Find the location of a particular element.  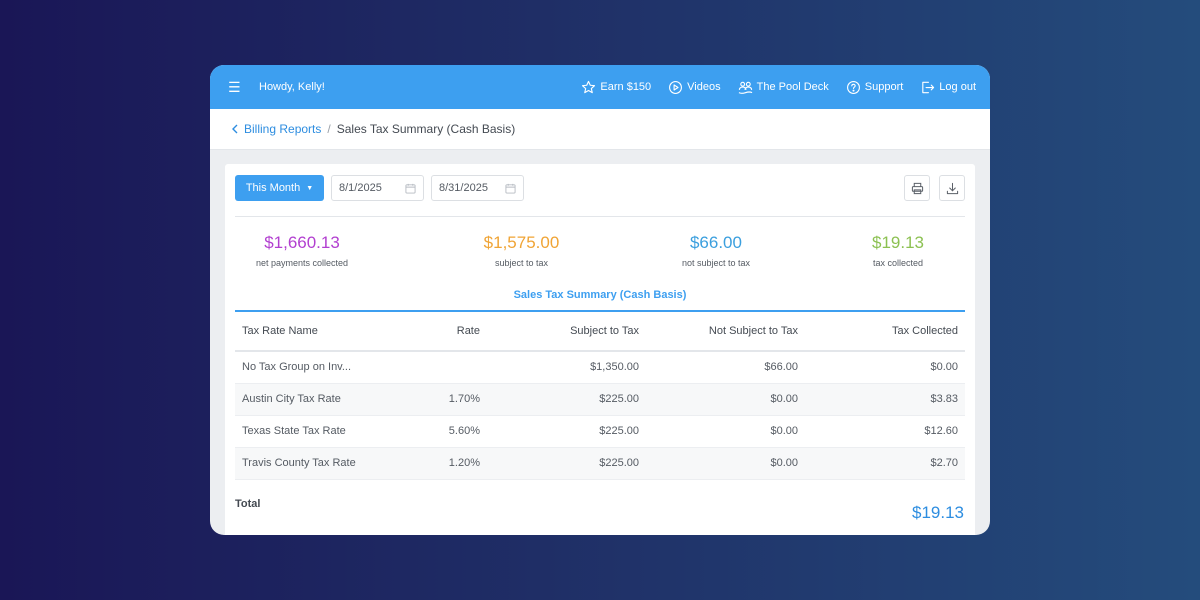

nav-earn: Earn $150 is located at coordinates (616, 87).